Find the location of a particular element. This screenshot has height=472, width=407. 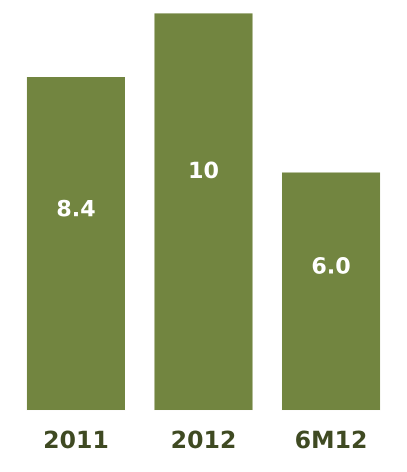

x-tick-label: 6M12 is located at coordinates (331, 439).